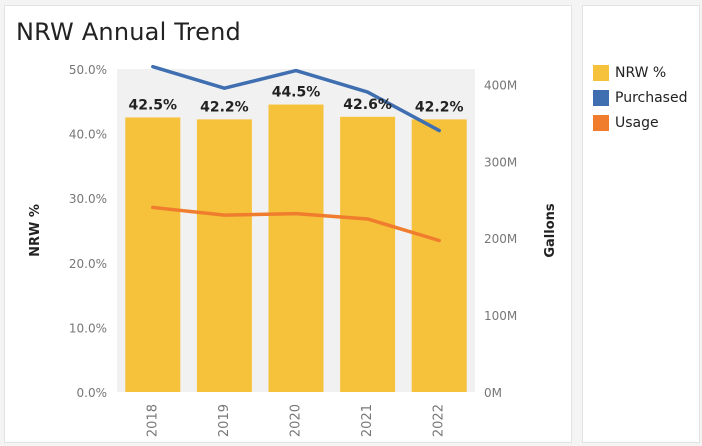 This screenshot has height=446, width=702. What do you see at coordinates (368, 254) in the screenshot?
I see `bar-2021` at bounding box center [368, 254].